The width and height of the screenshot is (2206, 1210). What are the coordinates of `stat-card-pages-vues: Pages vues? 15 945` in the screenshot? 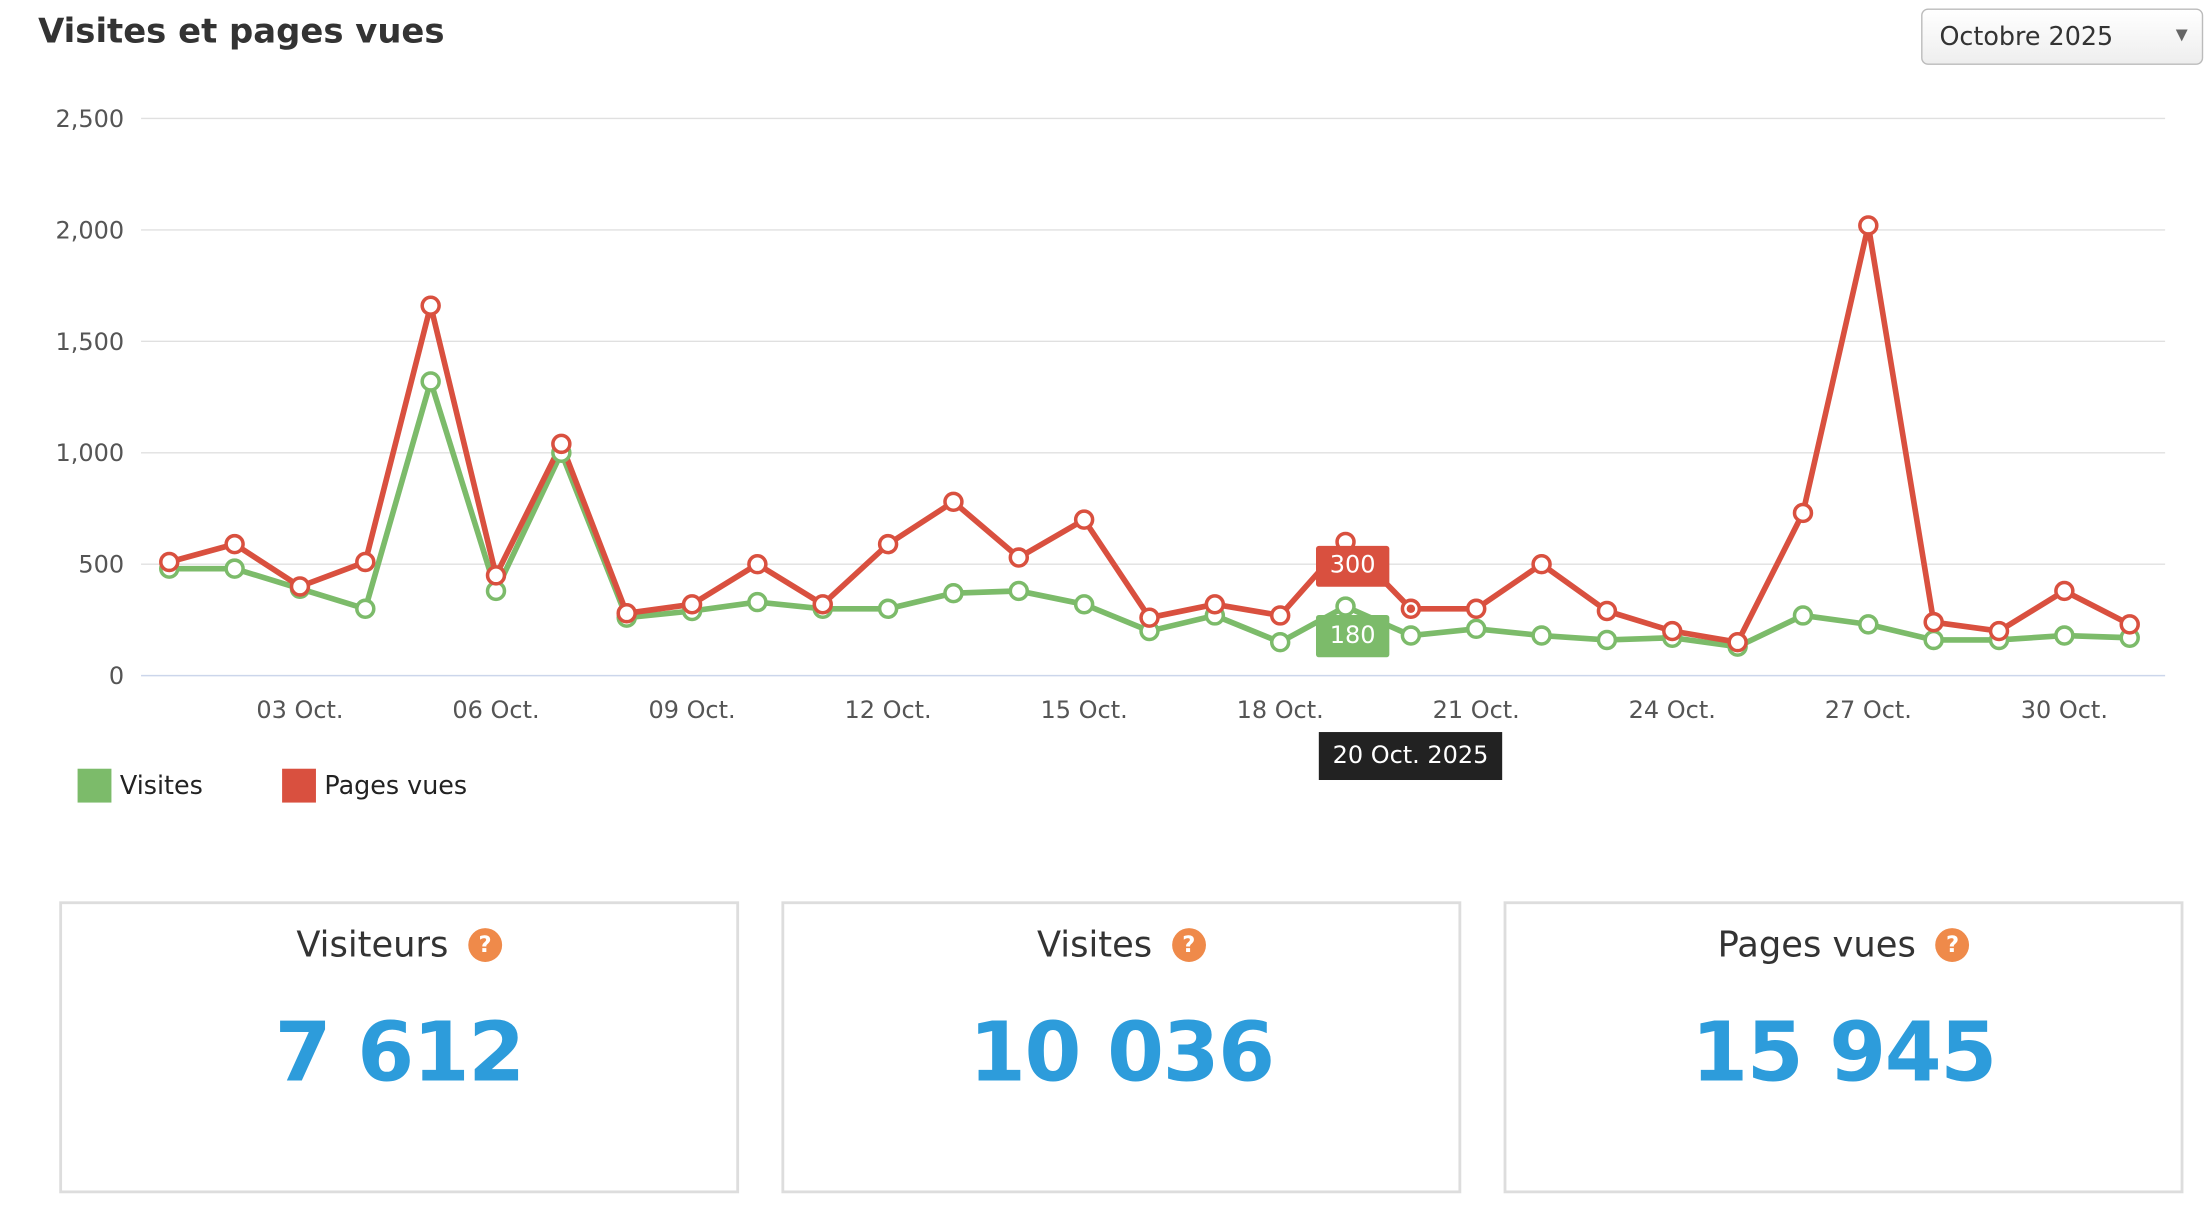 It's located at (1843, 1047).